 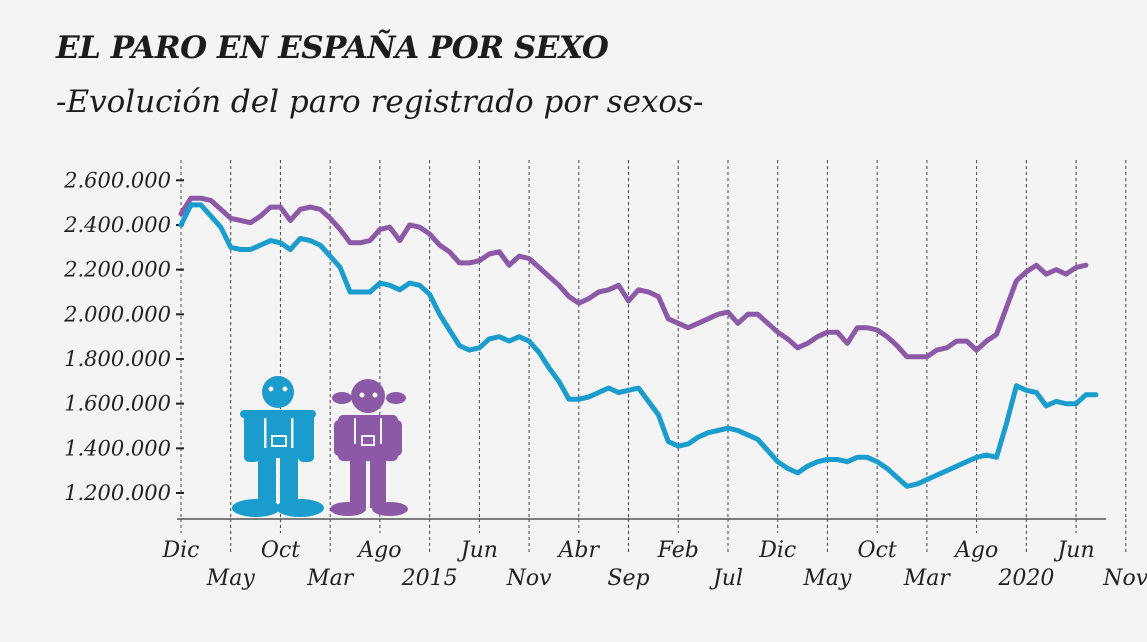 I want to click on y-tick-label: 2.400.000, so click(x=117, y=225).